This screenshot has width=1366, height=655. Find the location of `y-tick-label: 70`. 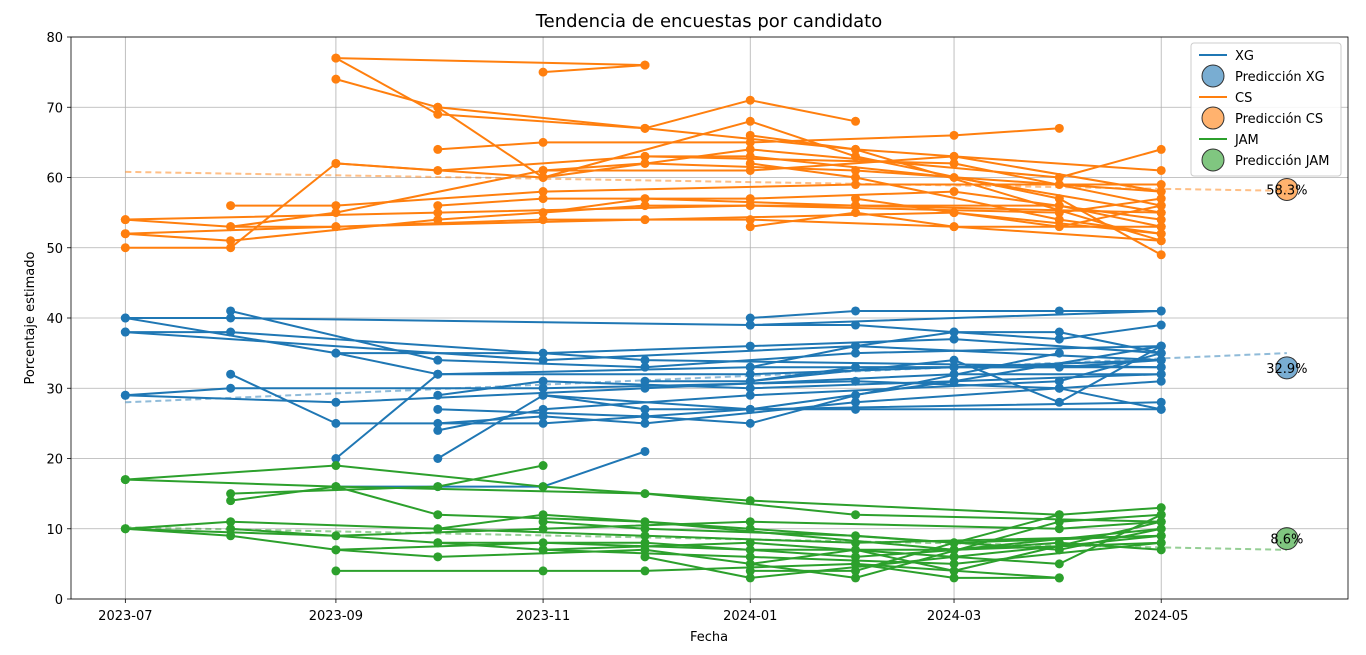

y-tick-label: 70 is located at coordinates (54, 108).